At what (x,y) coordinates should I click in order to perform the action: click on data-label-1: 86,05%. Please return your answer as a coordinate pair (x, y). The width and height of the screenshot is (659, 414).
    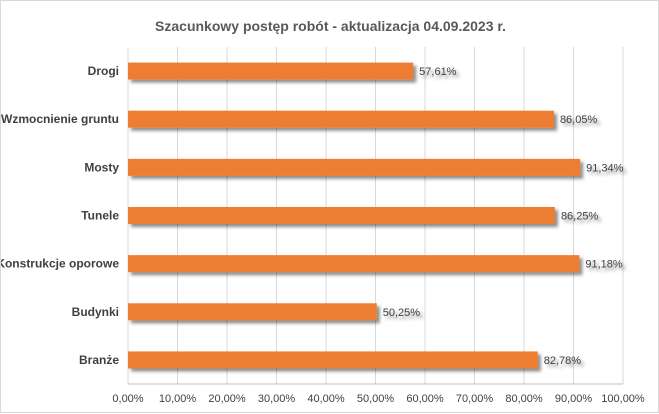
    Looking at the image, I should click on (579, 120).